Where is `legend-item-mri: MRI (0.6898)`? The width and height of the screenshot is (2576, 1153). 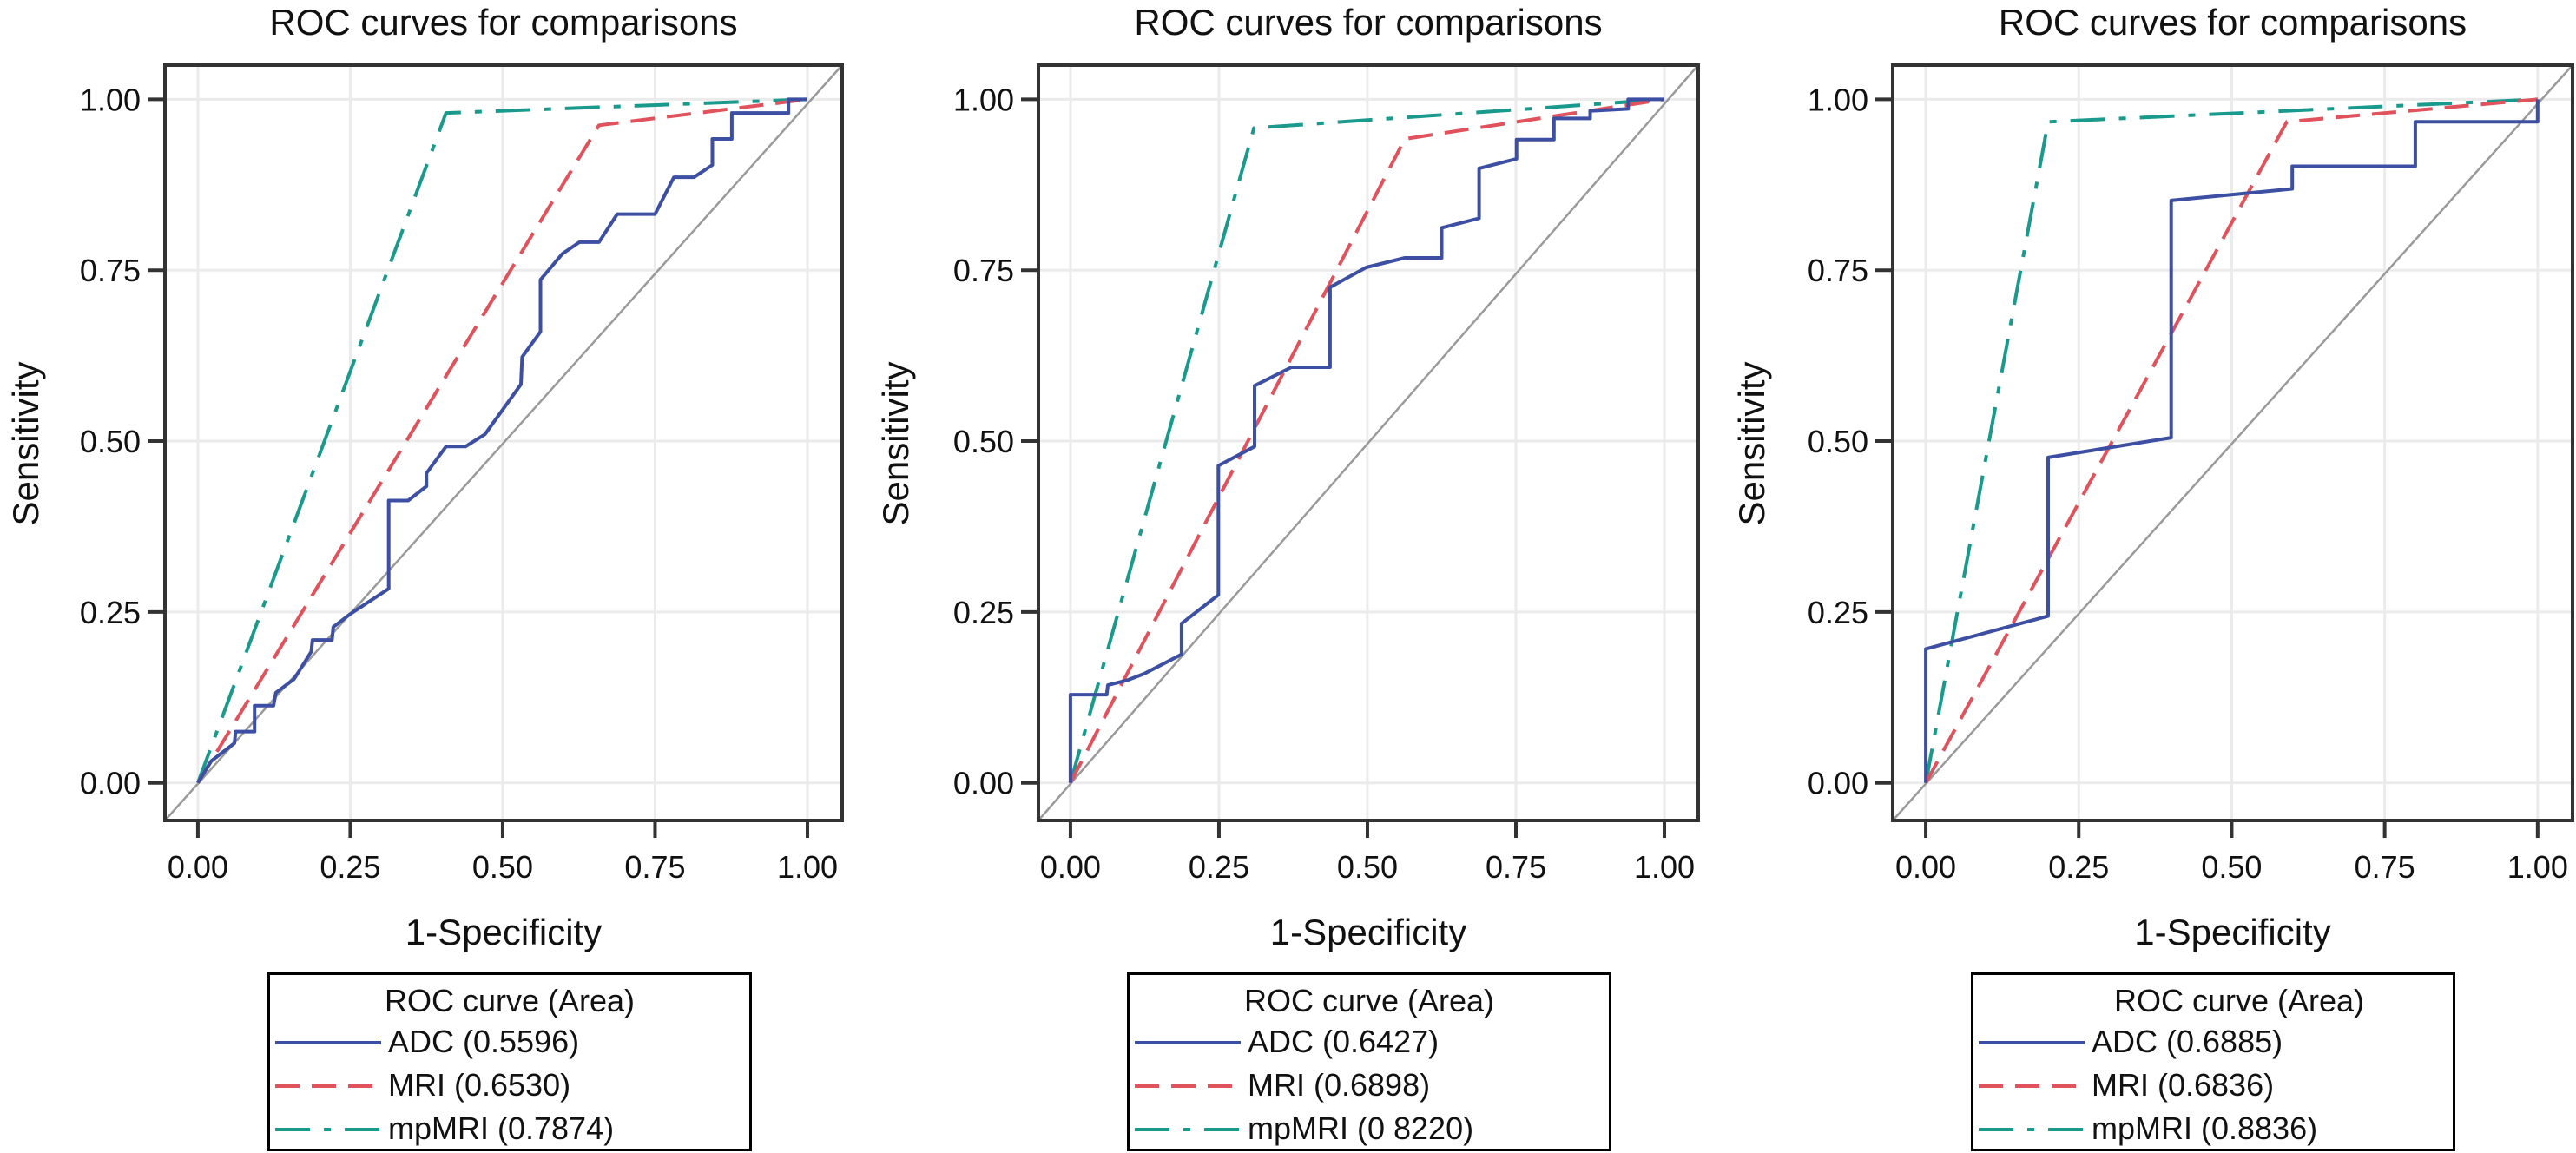
legend-item-mri: MRI (0.6898) is located at coordinates (1369, 1085).